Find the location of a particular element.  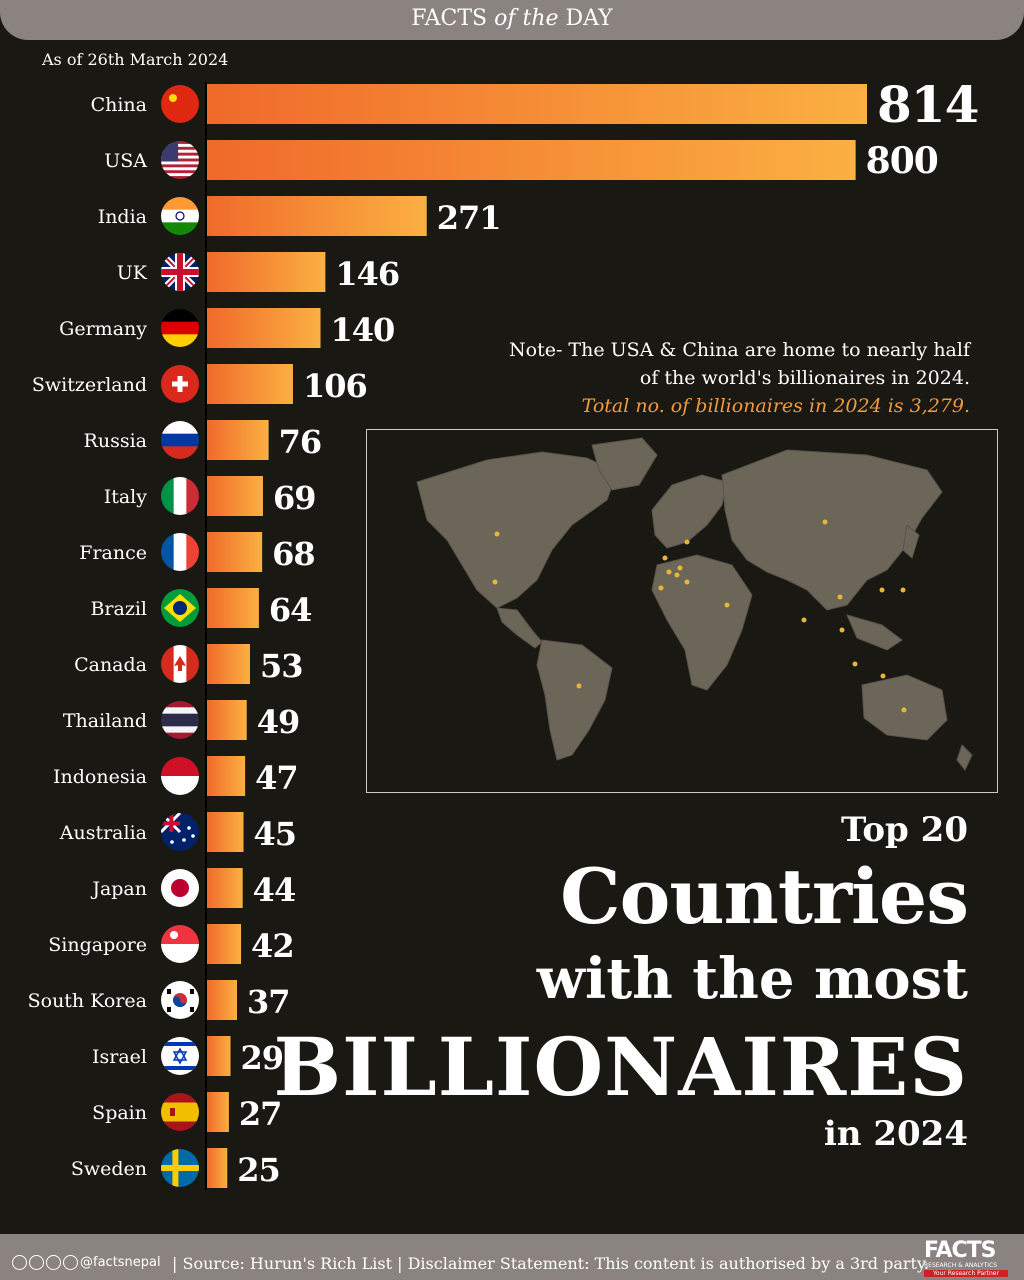

india-flag-icon is located at coordinates (180, 216).